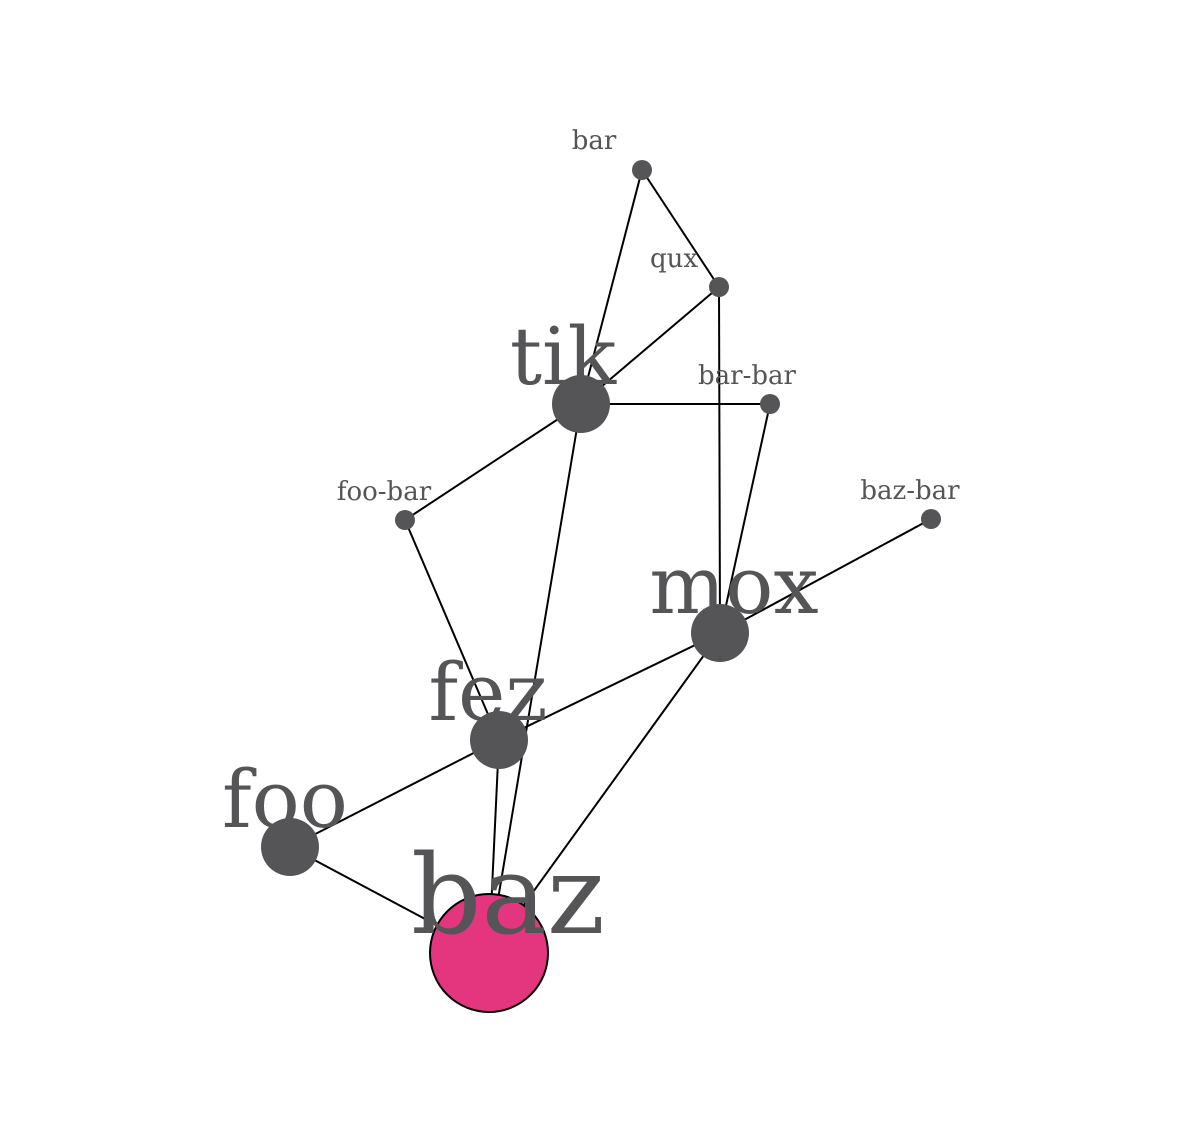  I want to click on edge-foo-bar-fez, so click(452, 630).